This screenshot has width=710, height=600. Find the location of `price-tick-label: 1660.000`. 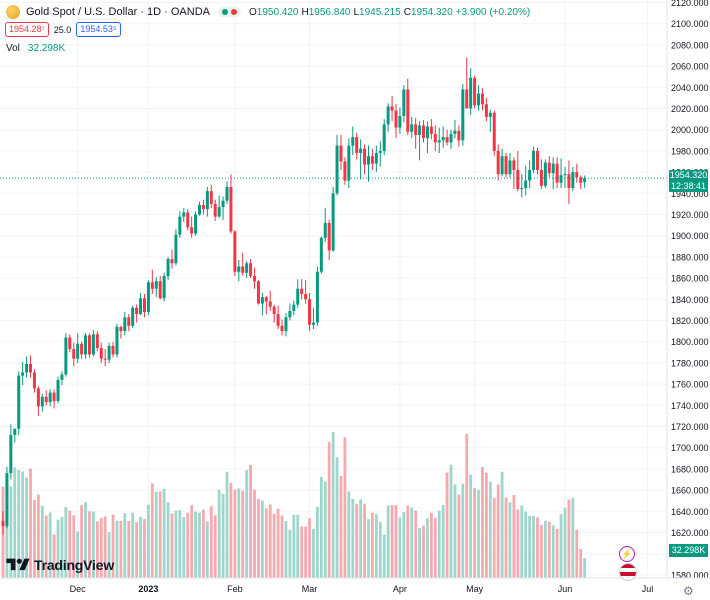

price-tick-label: 1660.000 is located at coordinates (690, 491).